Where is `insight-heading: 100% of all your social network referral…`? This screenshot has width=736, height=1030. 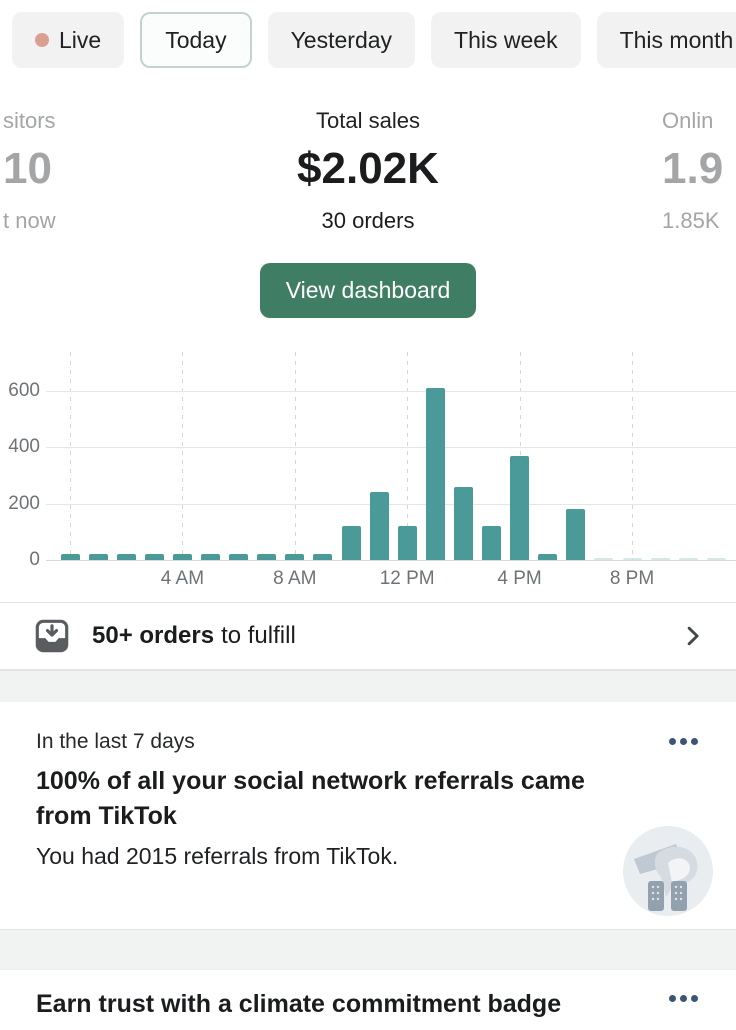
insight-heading: 100% of all your social network referral… is located at coordinates (310, 798).